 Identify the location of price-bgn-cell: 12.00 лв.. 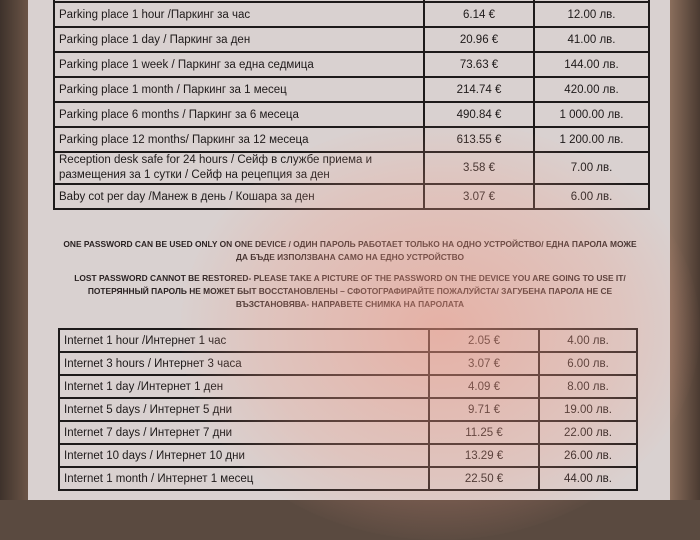
(591, 14).